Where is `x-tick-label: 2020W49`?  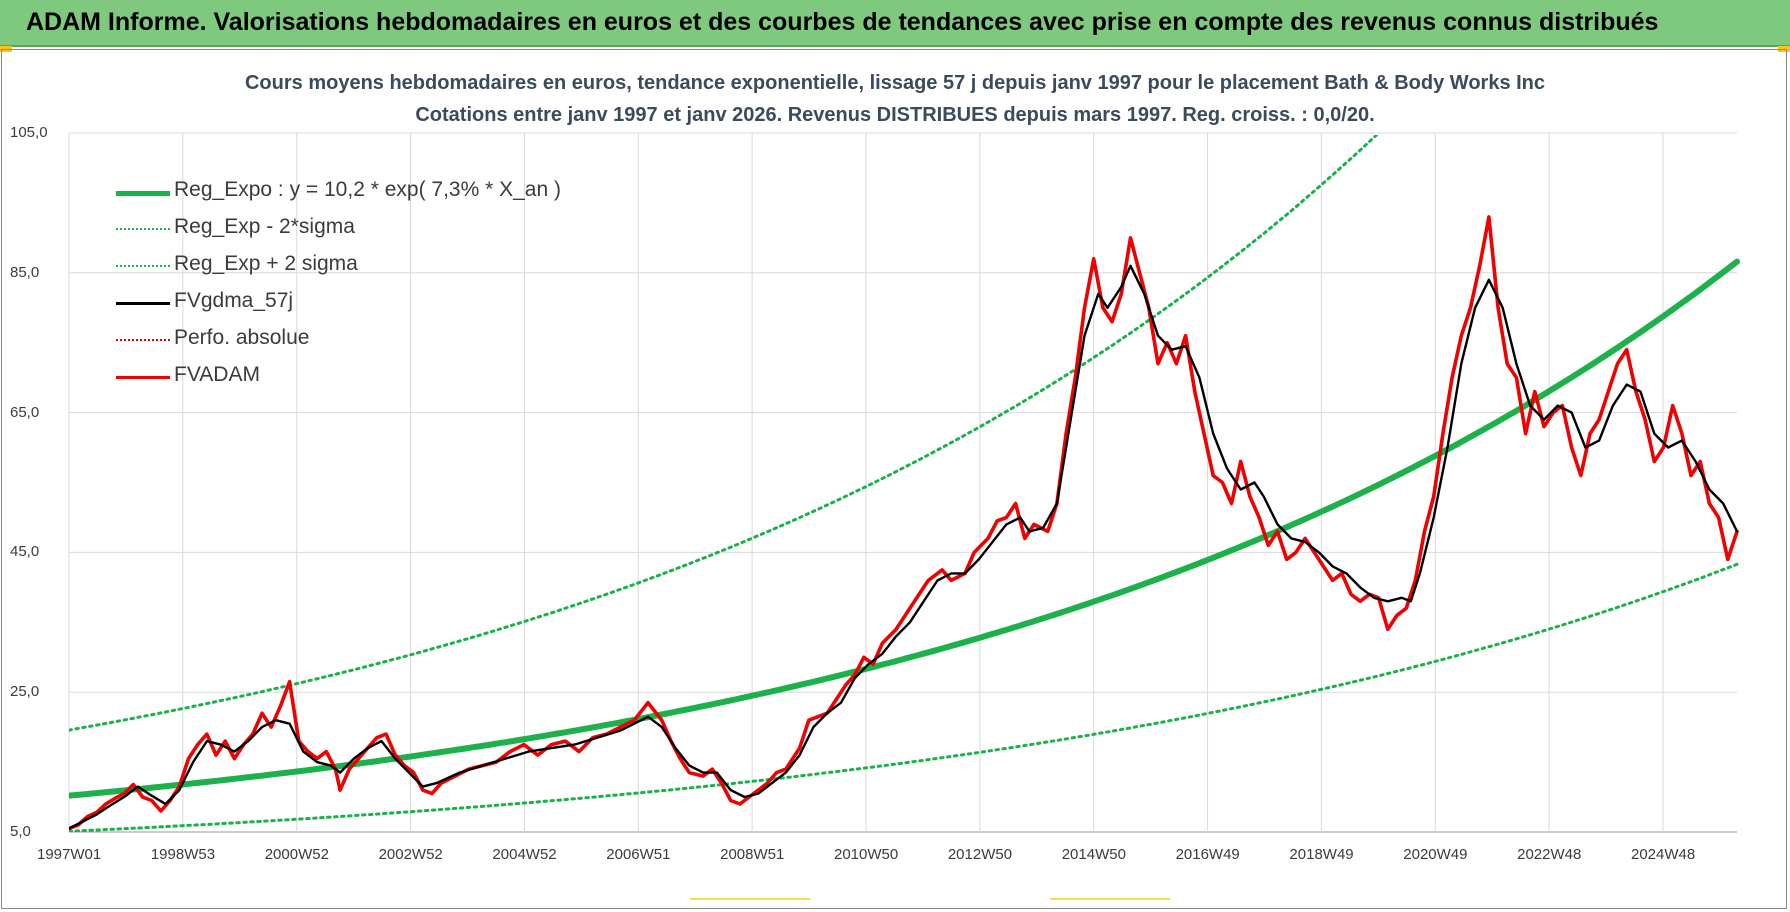
x-tick-label: 2020W49 is located at coordinates (1435, 854).